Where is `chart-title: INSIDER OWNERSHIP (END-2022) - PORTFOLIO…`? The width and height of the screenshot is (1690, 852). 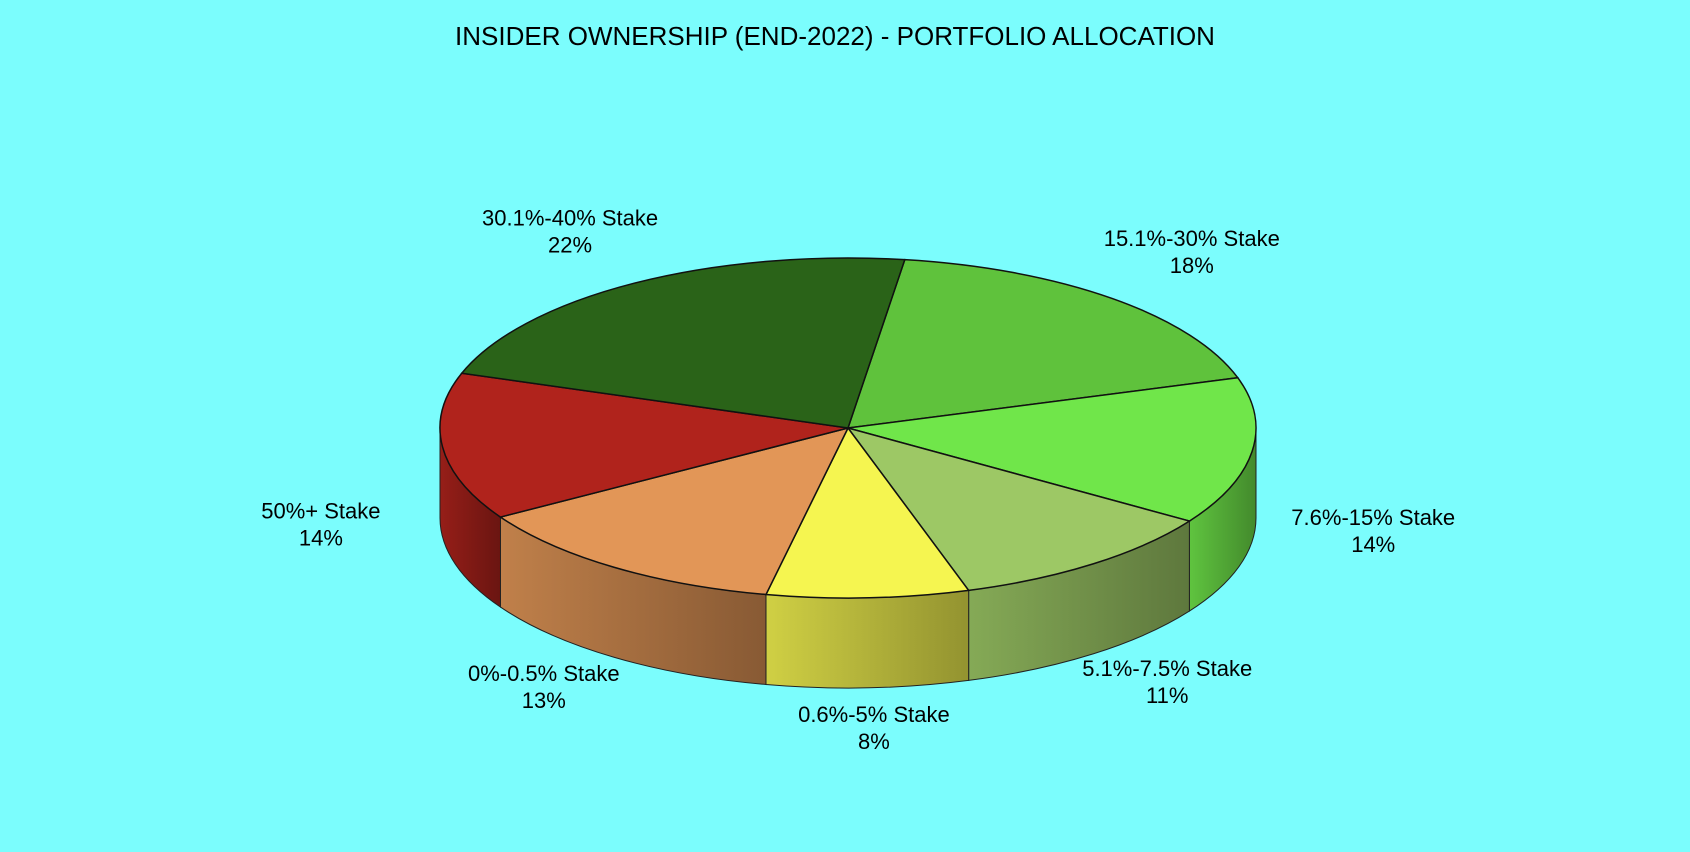 chart-title: INSIDER OWNERSHIP (END-2022) - PORTFOLIO… is located at coordinates (835, 36).